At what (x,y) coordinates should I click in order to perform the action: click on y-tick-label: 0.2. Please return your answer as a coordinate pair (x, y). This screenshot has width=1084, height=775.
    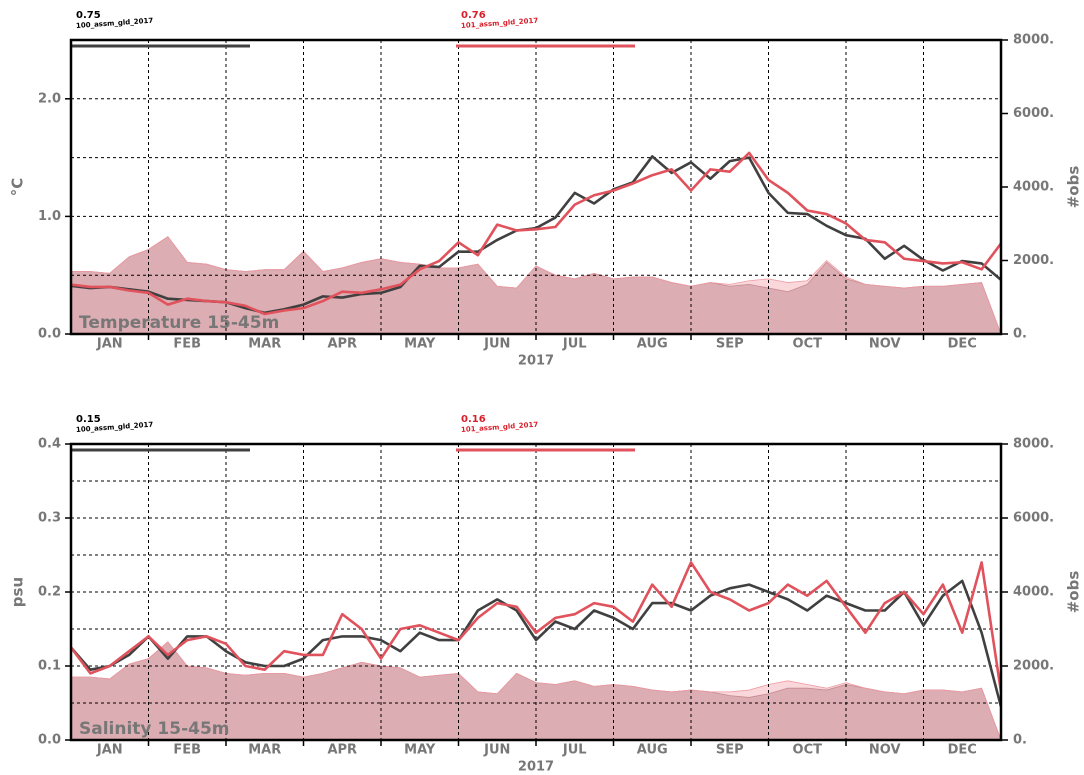
    Looking at the image, I should click on (49, 592).